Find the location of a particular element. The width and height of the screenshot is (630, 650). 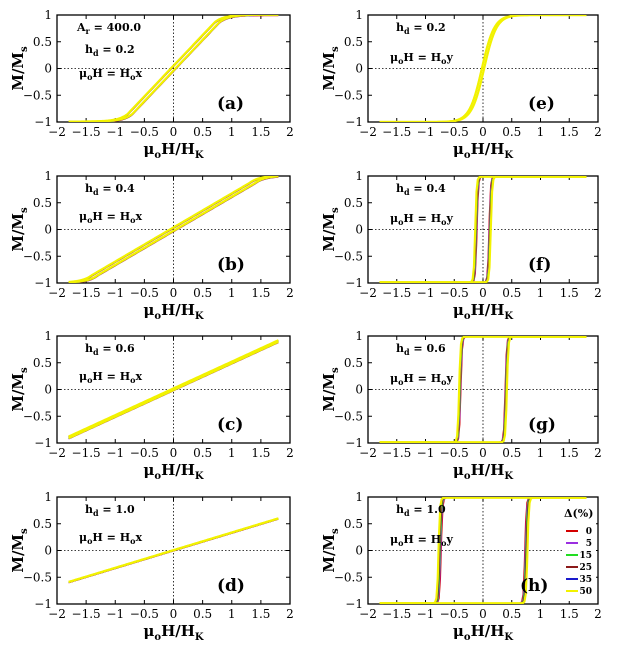

panel-label: (b) is located at coordinates (231, 265).